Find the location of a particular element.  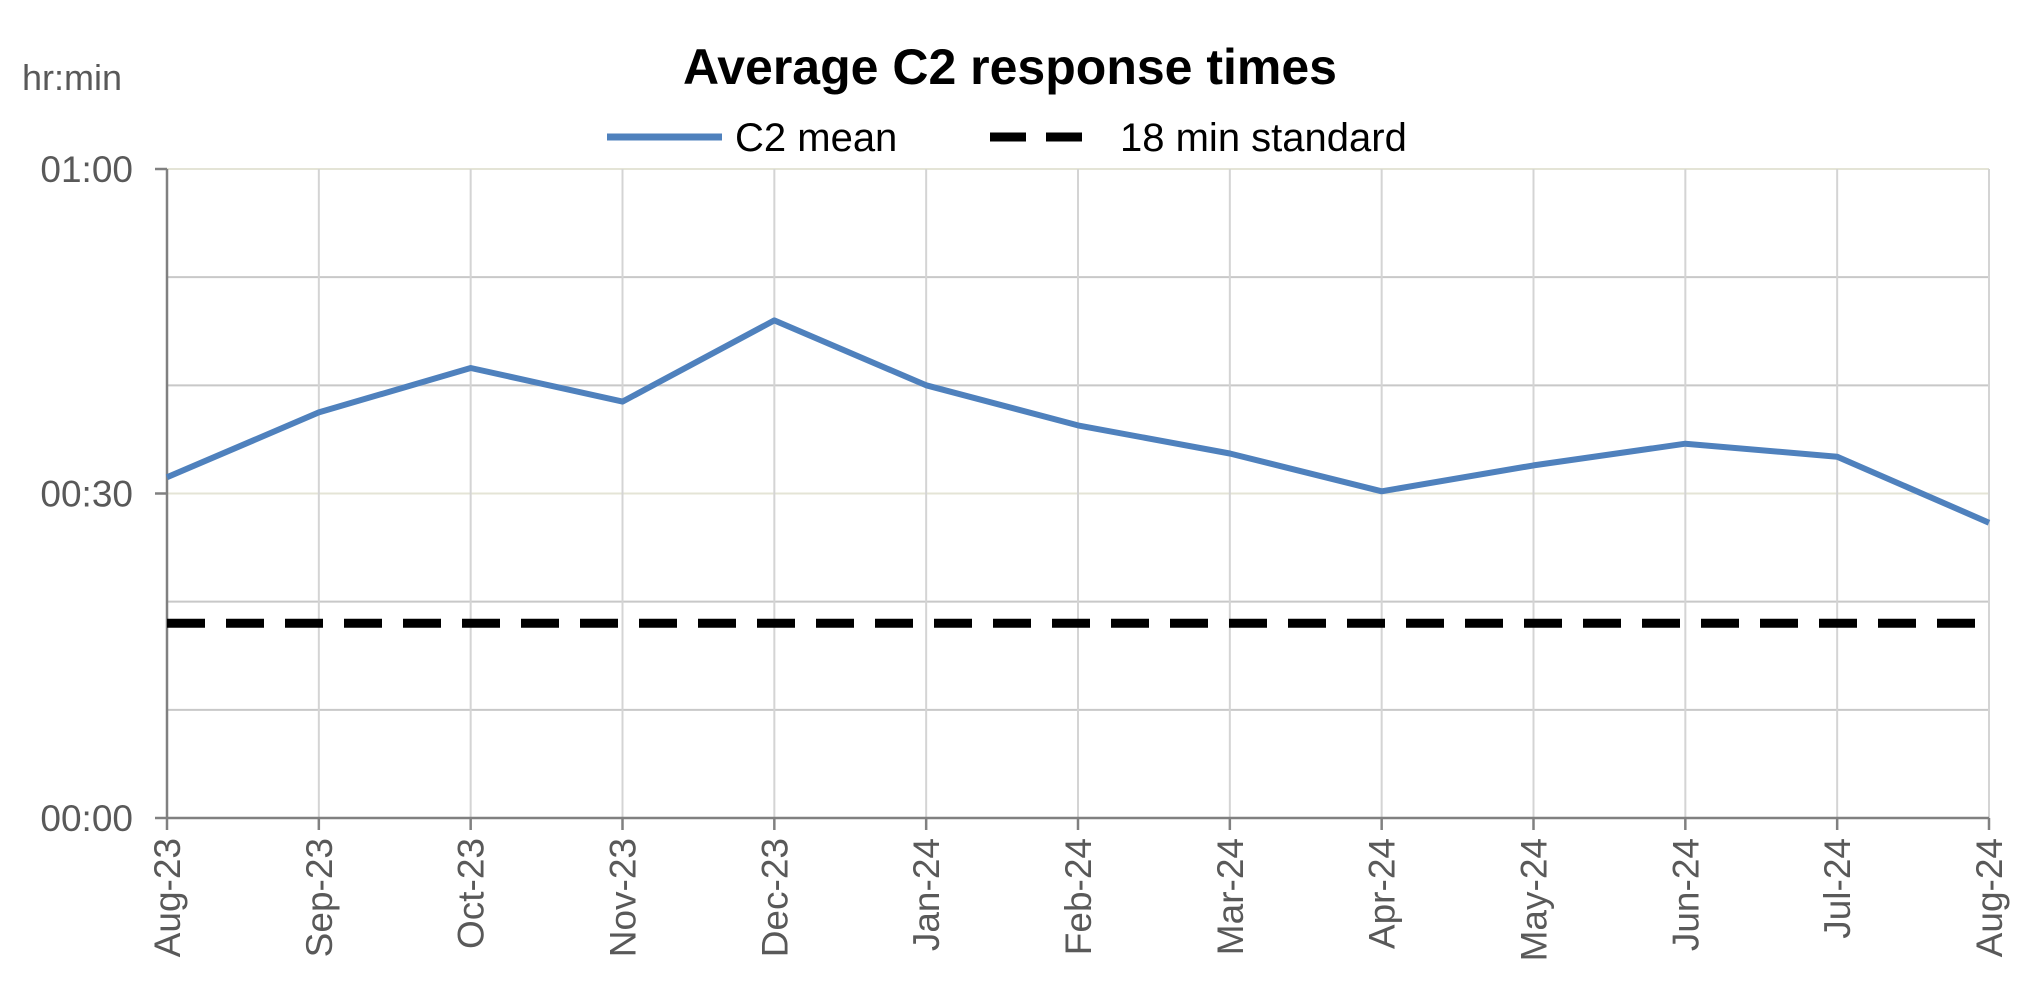

x-tick-label: Jul-24 is located at coordinates (1837, 888).